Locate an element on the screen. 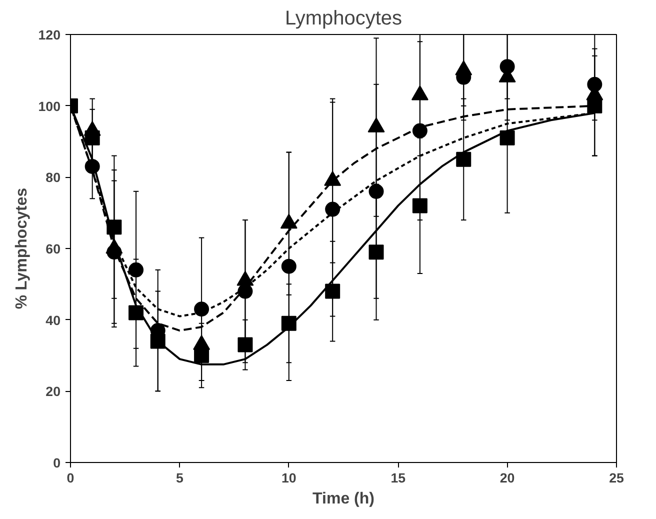 The image size is (656, 519). y-tick-label: 40 is located at coordinates (53, 320).